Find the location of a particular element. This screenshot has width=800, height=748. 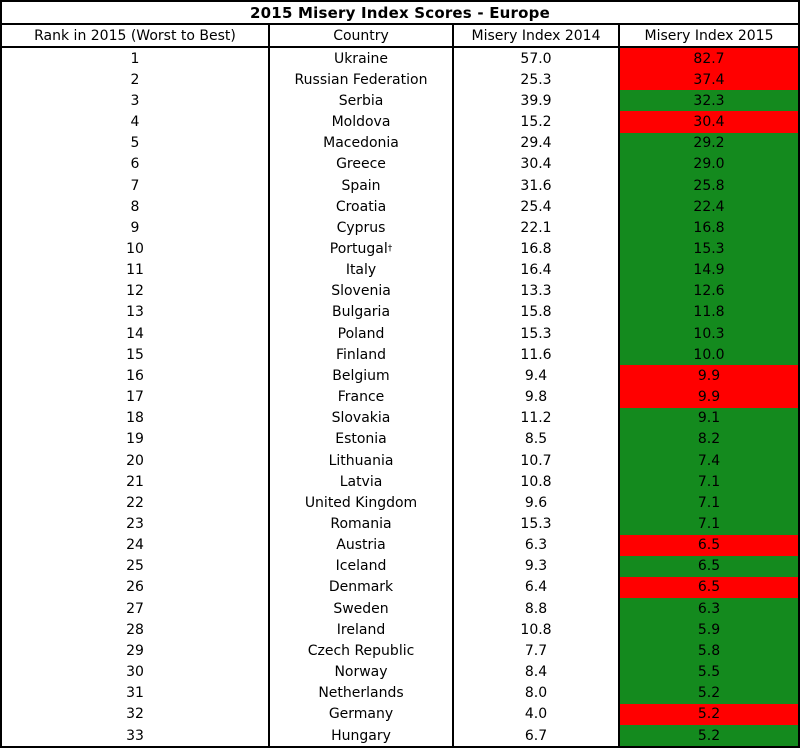

country-cell: Moldova is located at coordinates (362, 122).